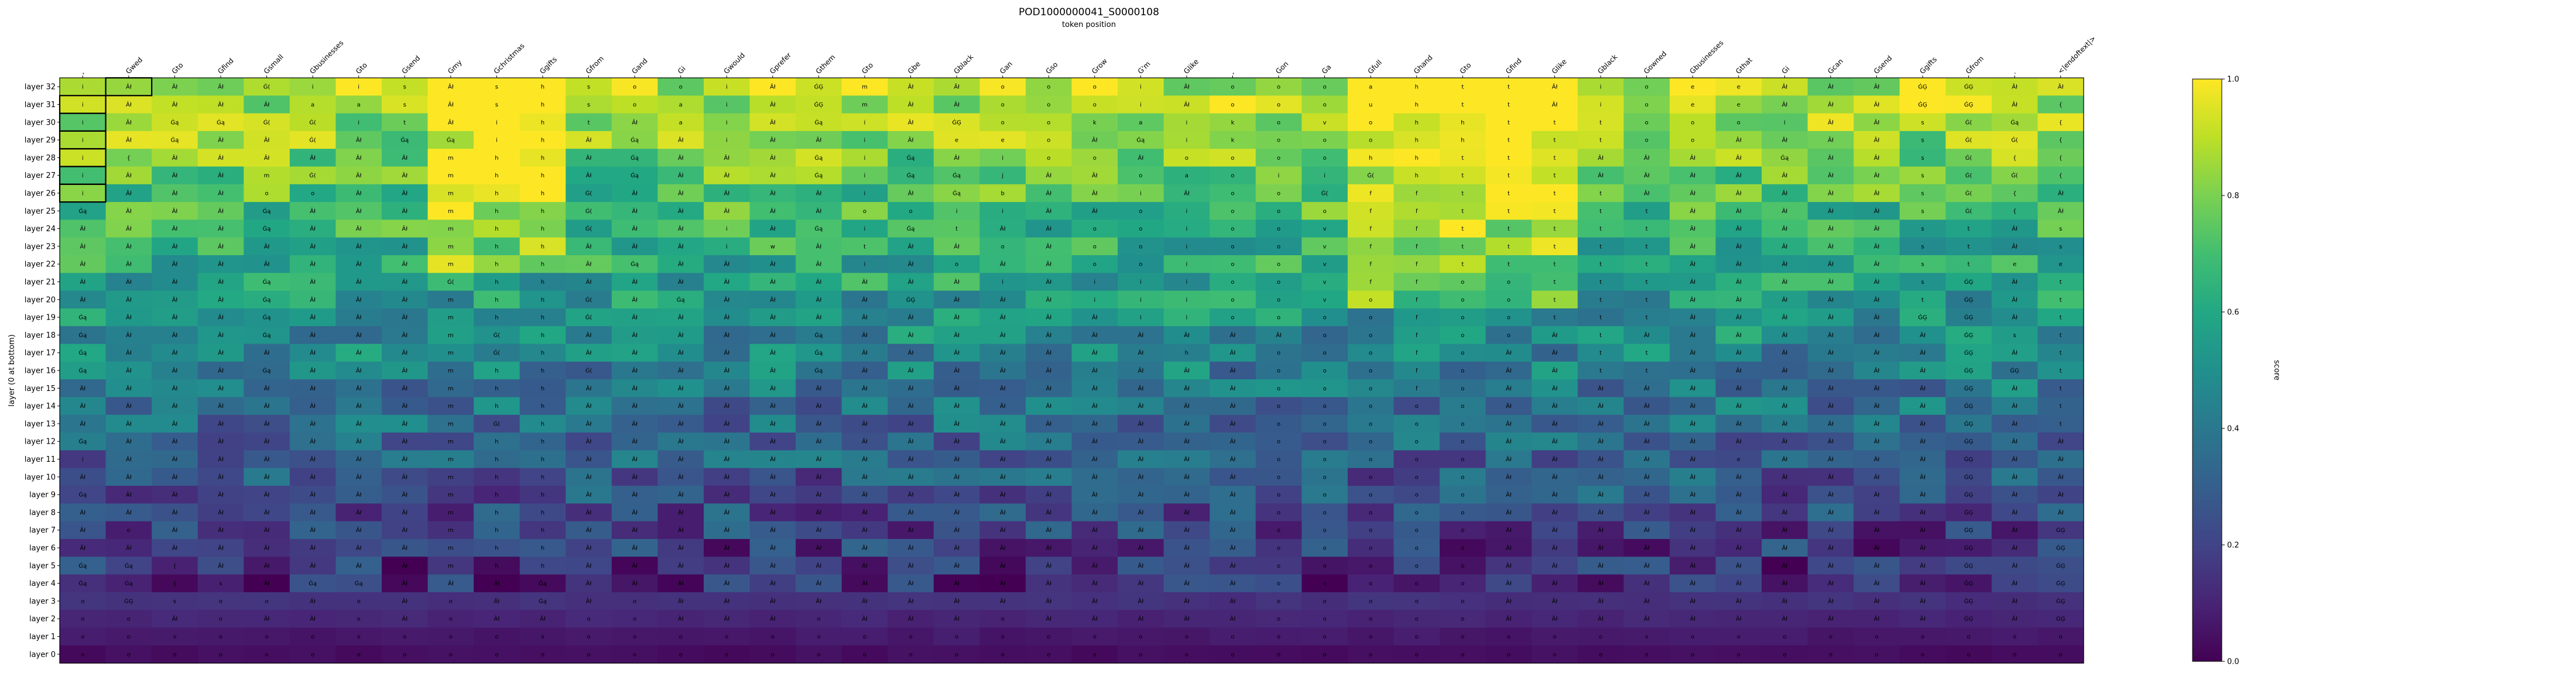 The width and height of the screenshot is (2576, 676). What do you see at coordinates (266, 122) in the screenshot?
I see `cell-label: Ġ(` at bounding box center [266, 122].